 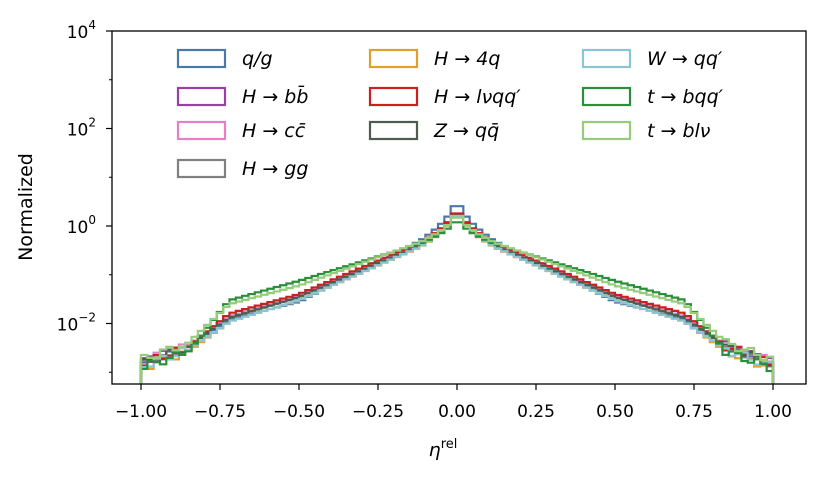 I want to click on x-tick-label: 0.50, so click(x=615, y=412).